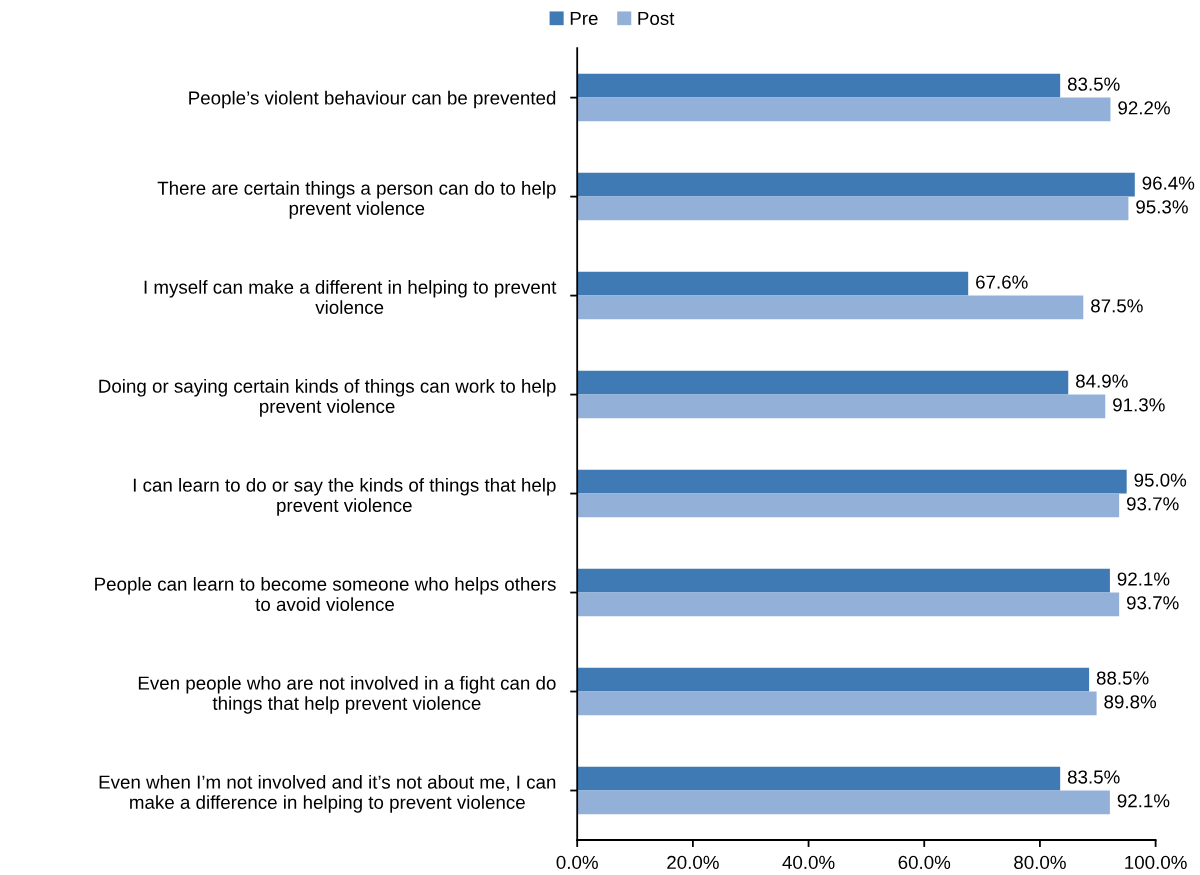 The image size is (1200, 875). I want to click on x-tick-label: 40.0%, so click(808, 862).